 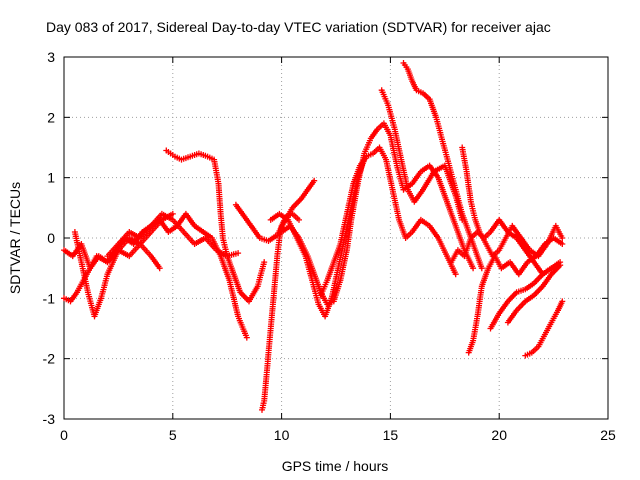 I want to click on x-tick-label: 20, so click(x=499, y=435).